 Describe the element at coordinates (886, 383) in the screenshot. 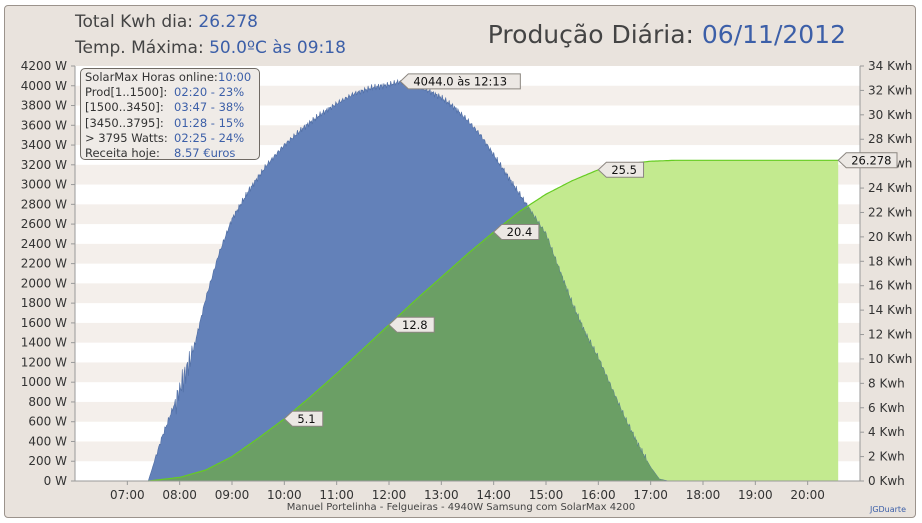

I see `y-right-tick-label: 8 Kwh` at that location.